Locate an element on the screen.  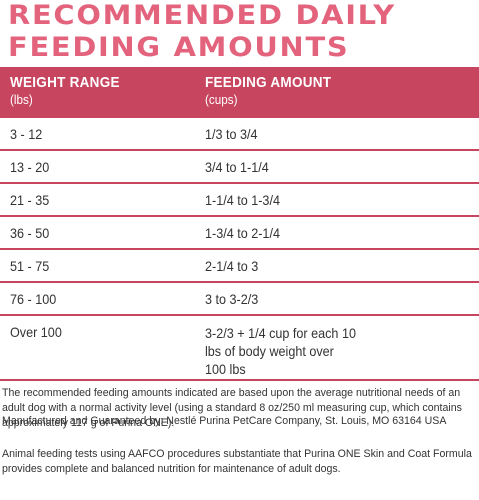
weight-cell: 36 - 50 is located at coordinates (30, 233).